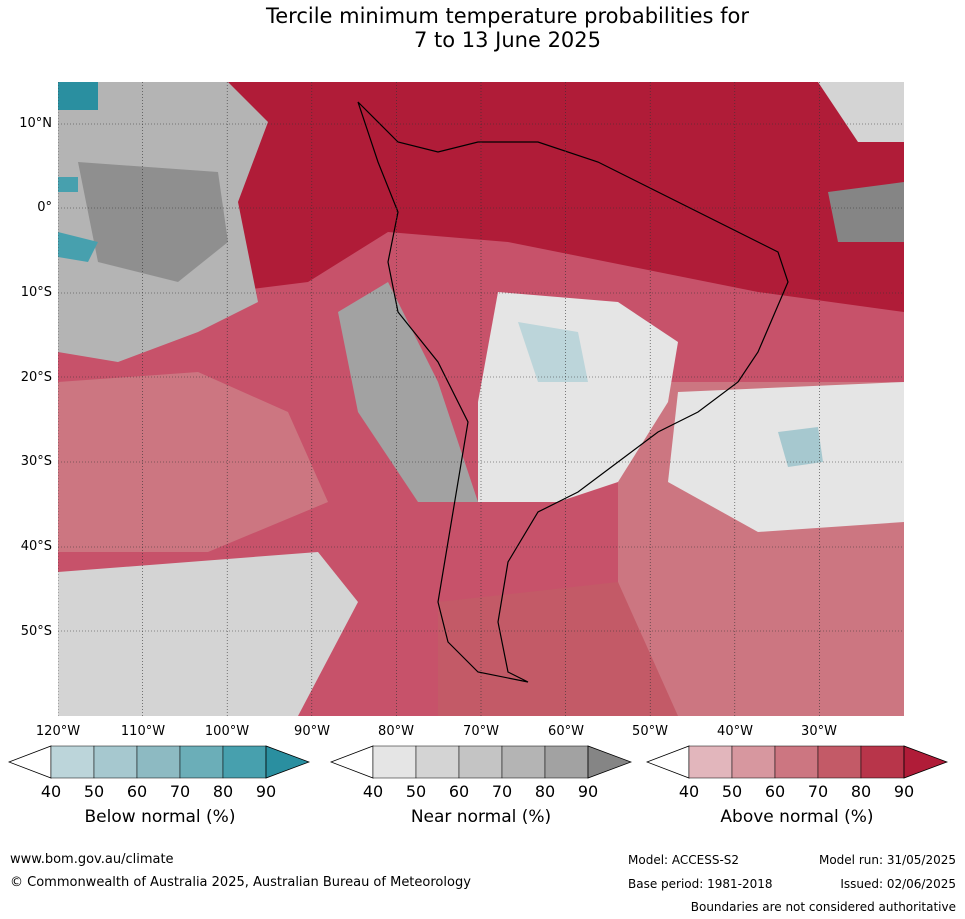 The width and height of the screenshot is (965, 919). Describe the element at coordinates (44, 207) in the screenshot. I see `lat-label-0: 0°` at that location.